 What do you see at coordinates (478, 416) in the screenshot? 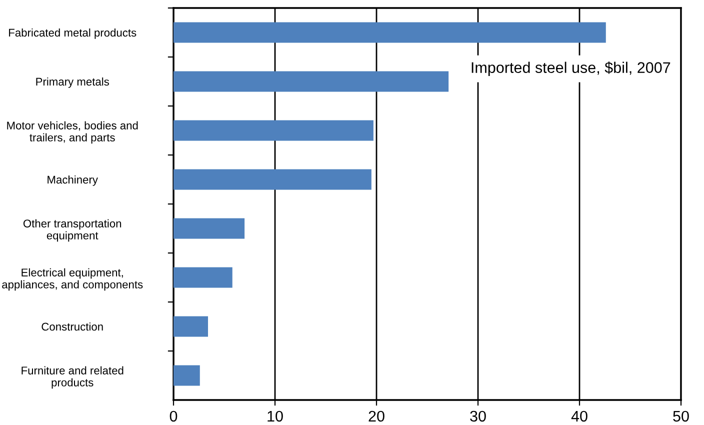
I see `x-tick-label: 30` at bounding box center [478, 416].